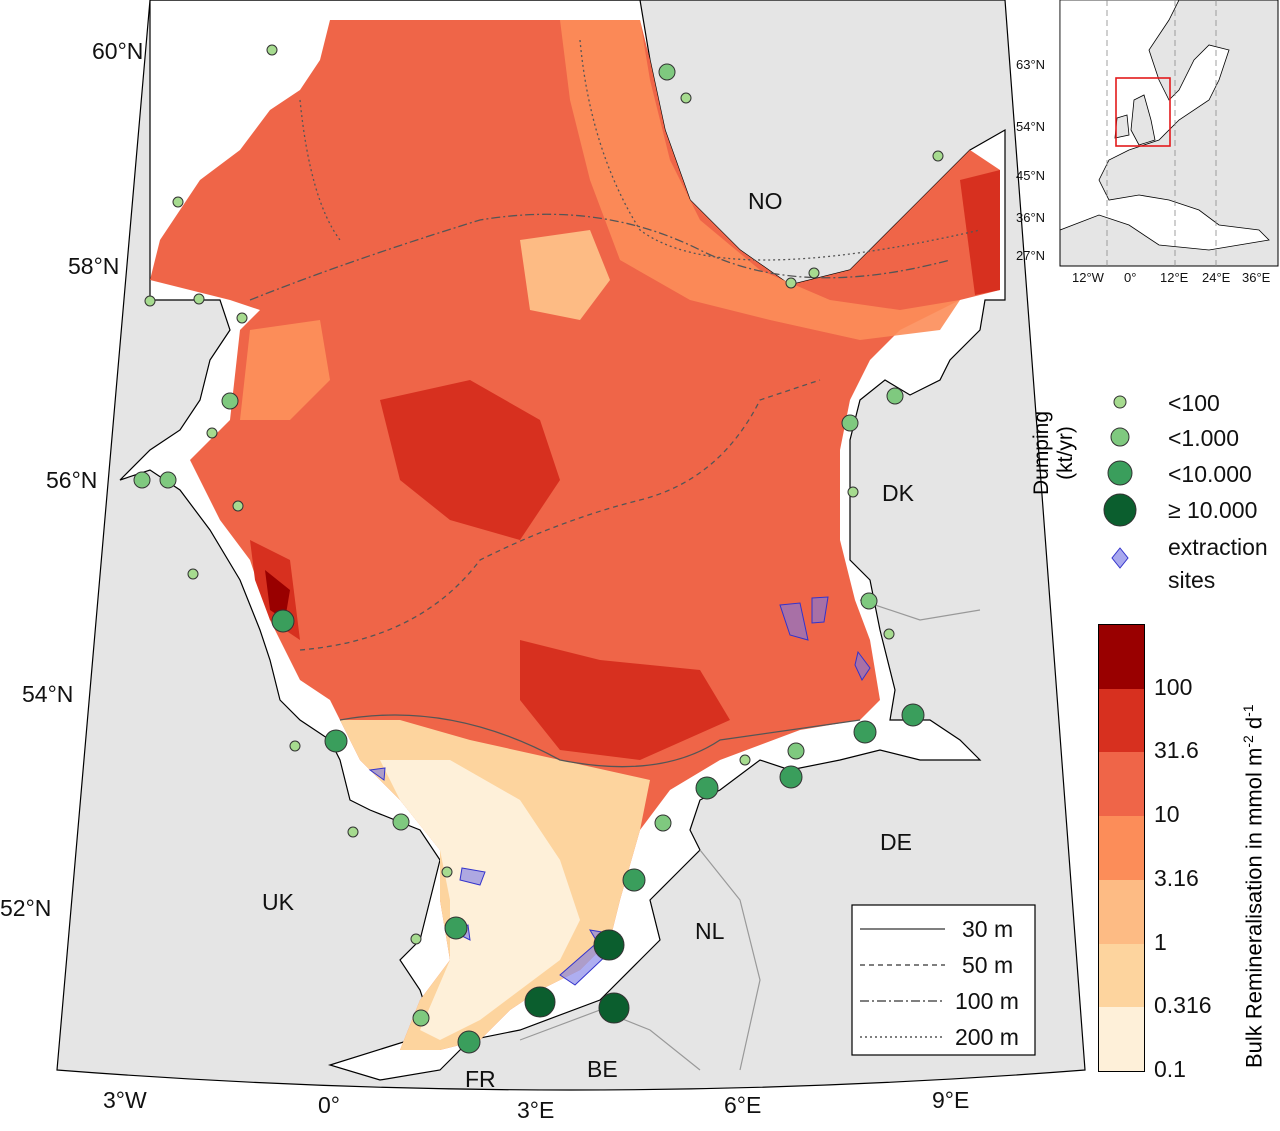 The width and height of the screenshot is (1280, 1131). Describe the element at coordinates (1031, 255) in the screenshot. I see `inset-lat-label: 27°N` at that location.